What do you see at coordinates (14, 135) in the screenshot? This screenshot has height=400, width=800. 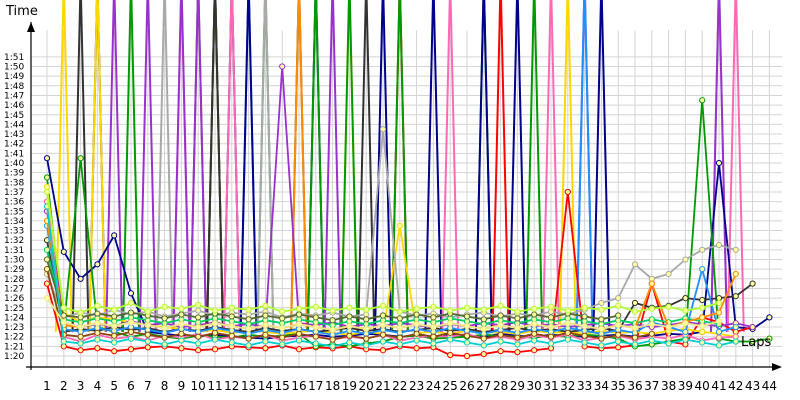 I see `y-tick-label: 1:43` at bounding box center [14, 135].